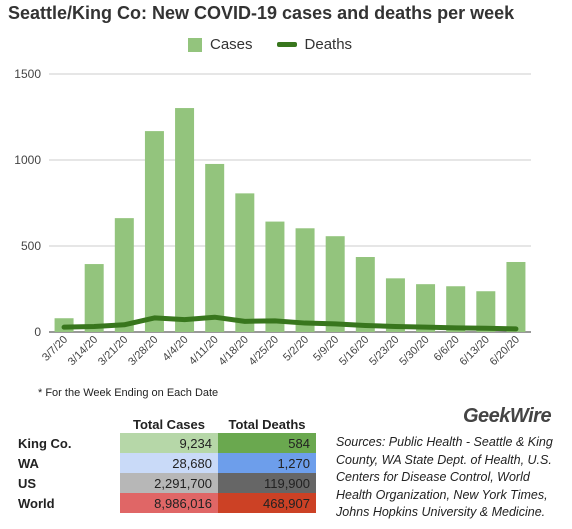 The height and width of the screenshot is (529, 572). What do you see at coordinates (290, 323) in the screenshot?
I see `line-deaths` at bounding box center [290, 323].